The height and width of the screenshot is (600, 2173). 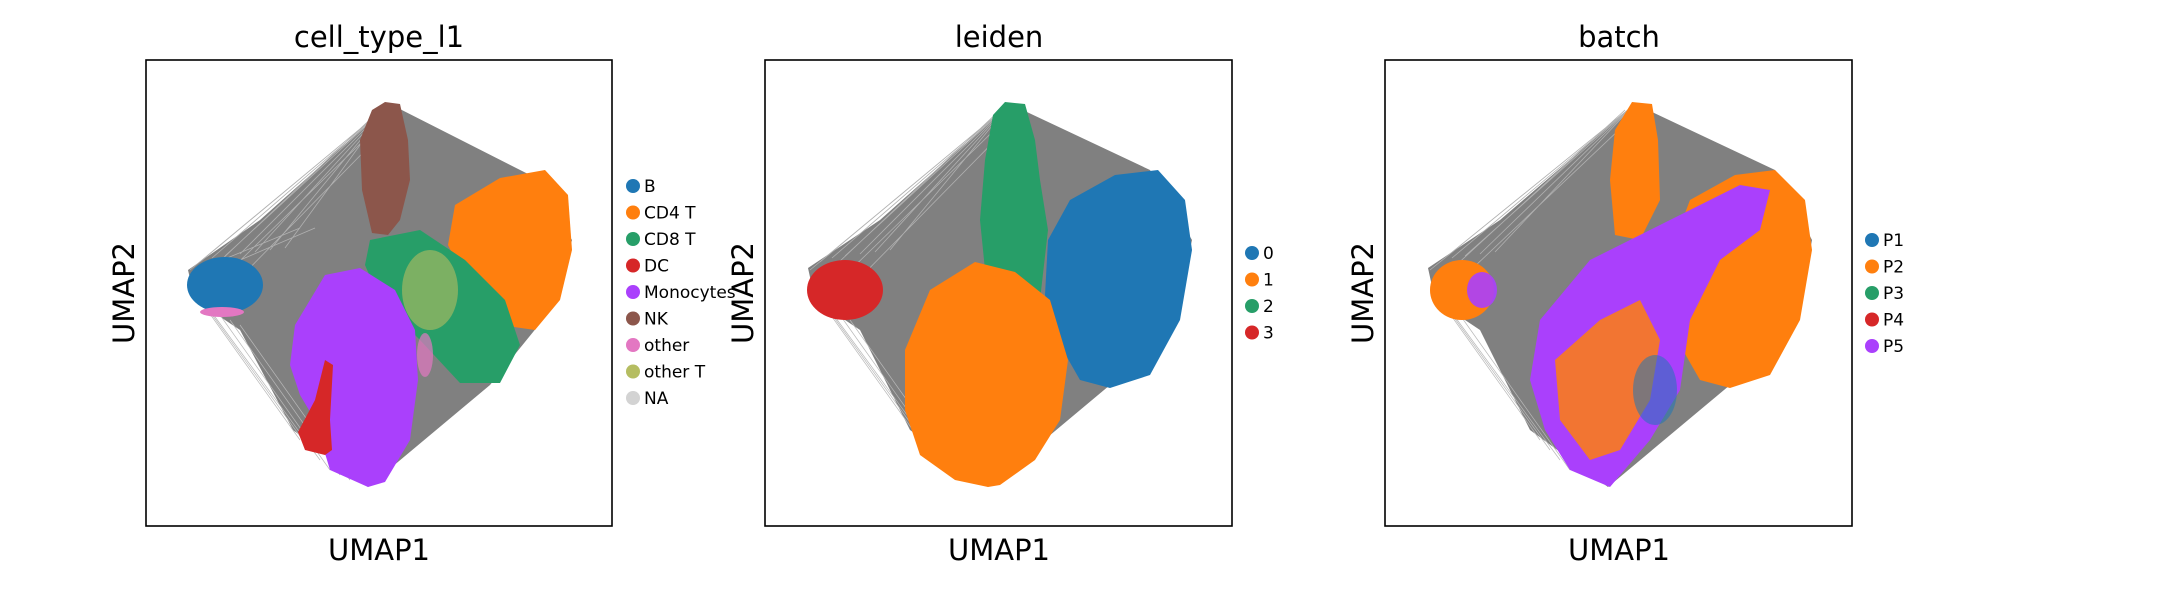 I want to click on legend-label: other T, so click(x=675, y=373).